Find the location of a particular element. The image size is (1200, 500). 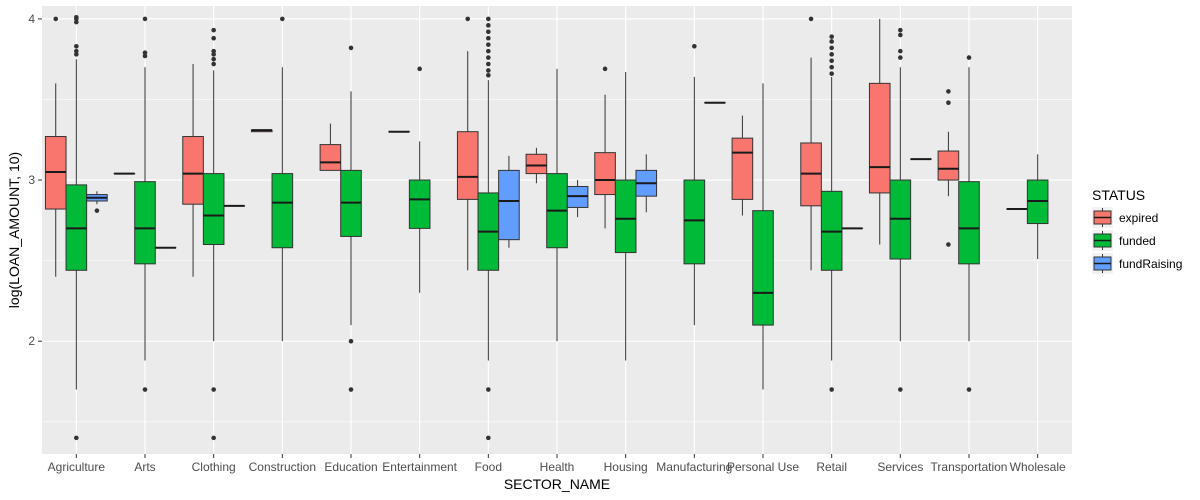

x-tick-label: Retail is located at coordinates (831, 467).